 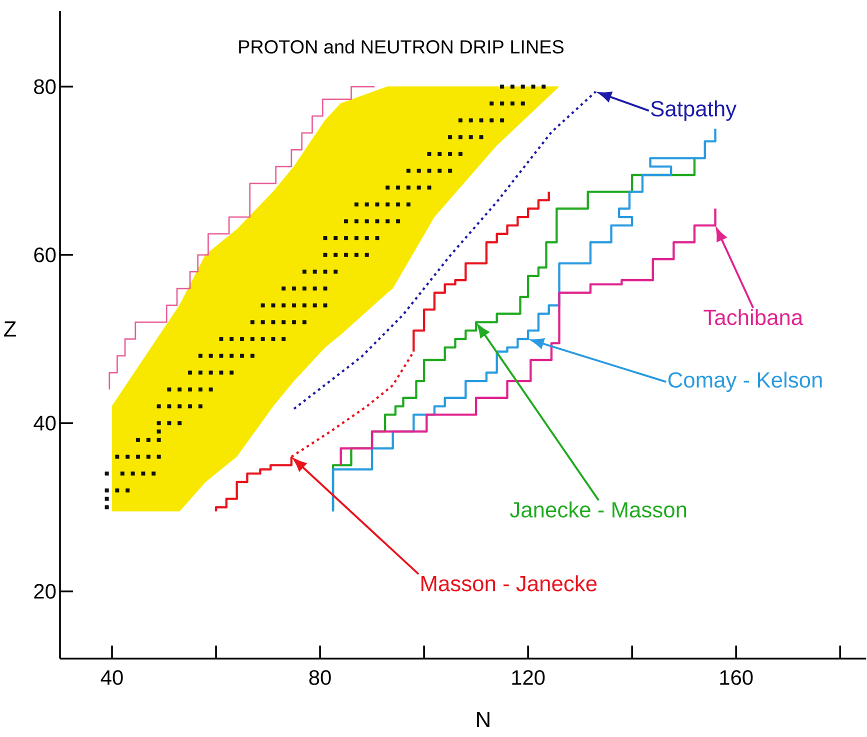 I want to click on text: Tachibana, so click(x=754, y=317).